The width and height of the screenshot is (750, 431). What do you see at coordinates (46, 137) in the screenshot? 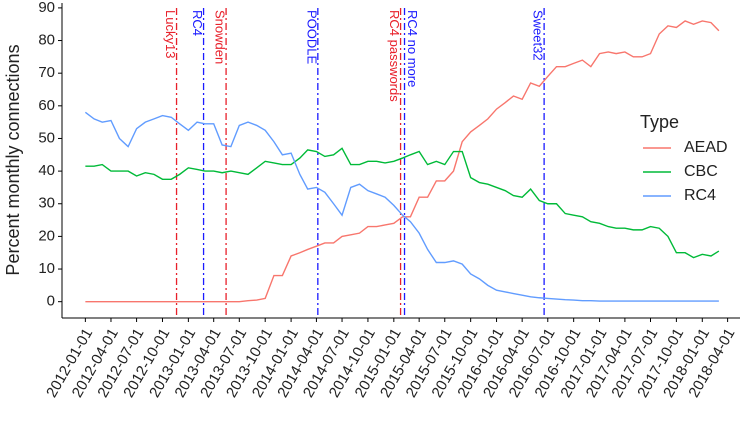
I see `y-tick-label: 50` at bounding box center [46, 137].